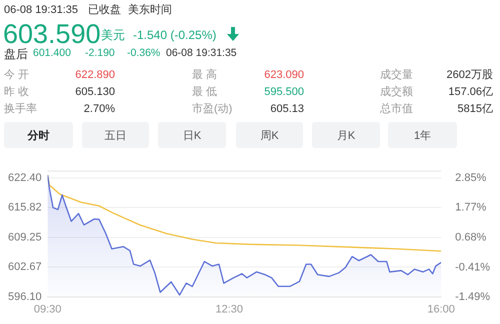 Image resolution: width=500 pixels, height=324 pixels. Describe the element at coordinates (269, 135) in the screenshot. I see `text: 周K` at that location.